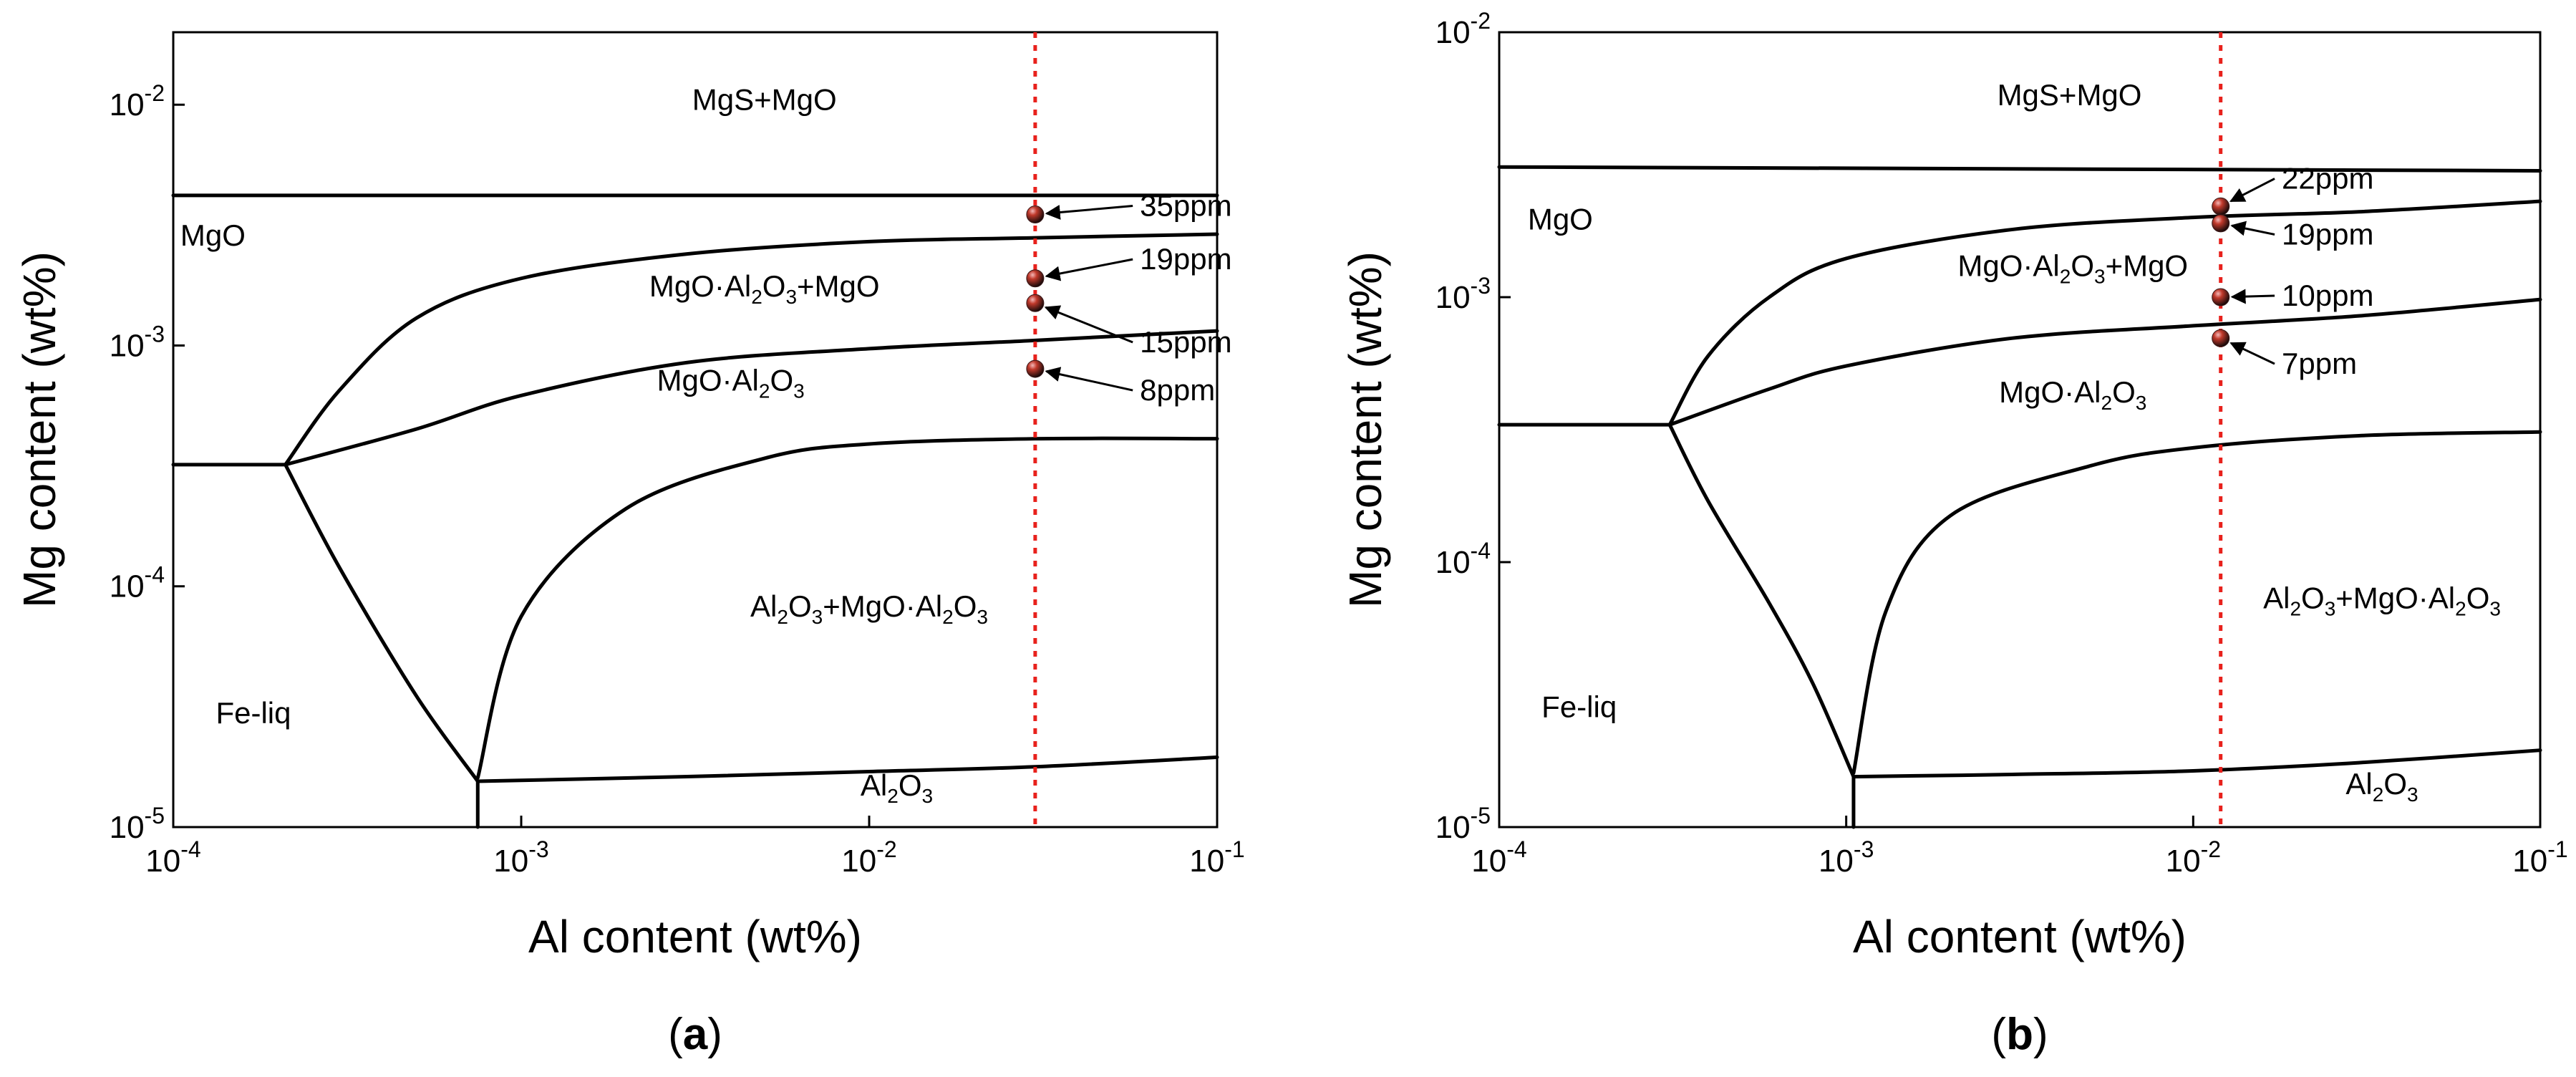 Image resolution: width=2576 pixels, height=1077 pixels. I want to click on subfigure-caption: (b), so click(2019, 1034).